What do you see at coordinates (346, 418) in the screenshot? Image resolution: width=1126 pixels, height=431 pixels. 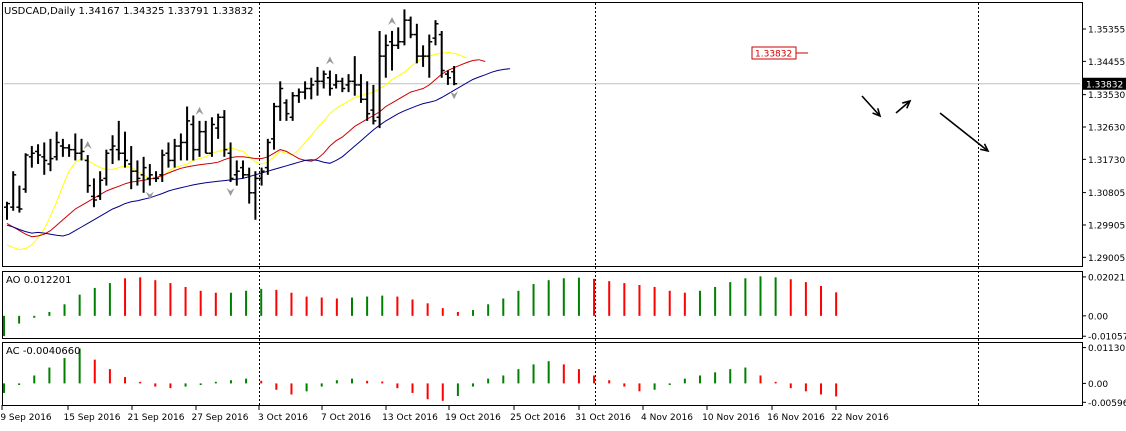 I see `time-tick-label: 7 Oct 2016` at bounding box center [346, 418].